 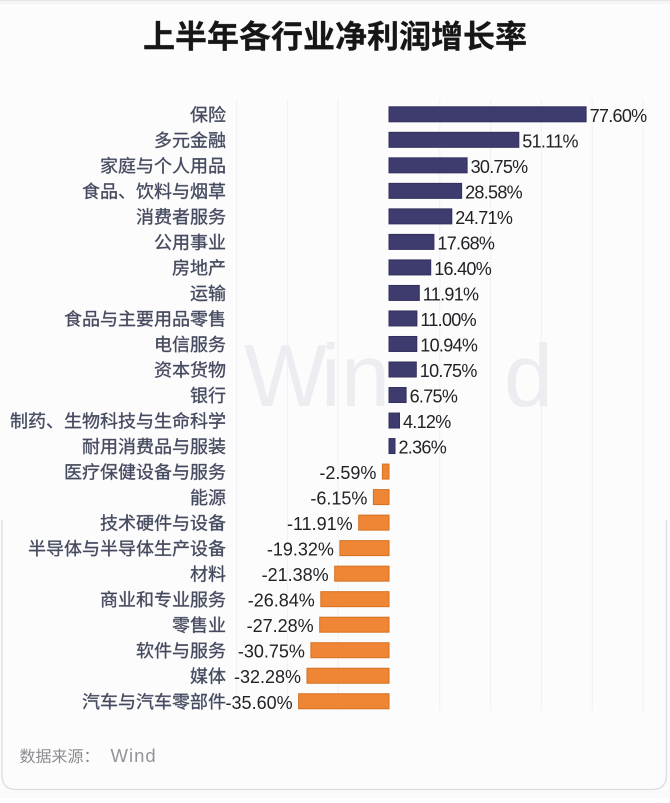 What do you see at coordinates (134, 755) in the screenshot?
I see `svg-text: Wind` at bounding box center [134, 755].